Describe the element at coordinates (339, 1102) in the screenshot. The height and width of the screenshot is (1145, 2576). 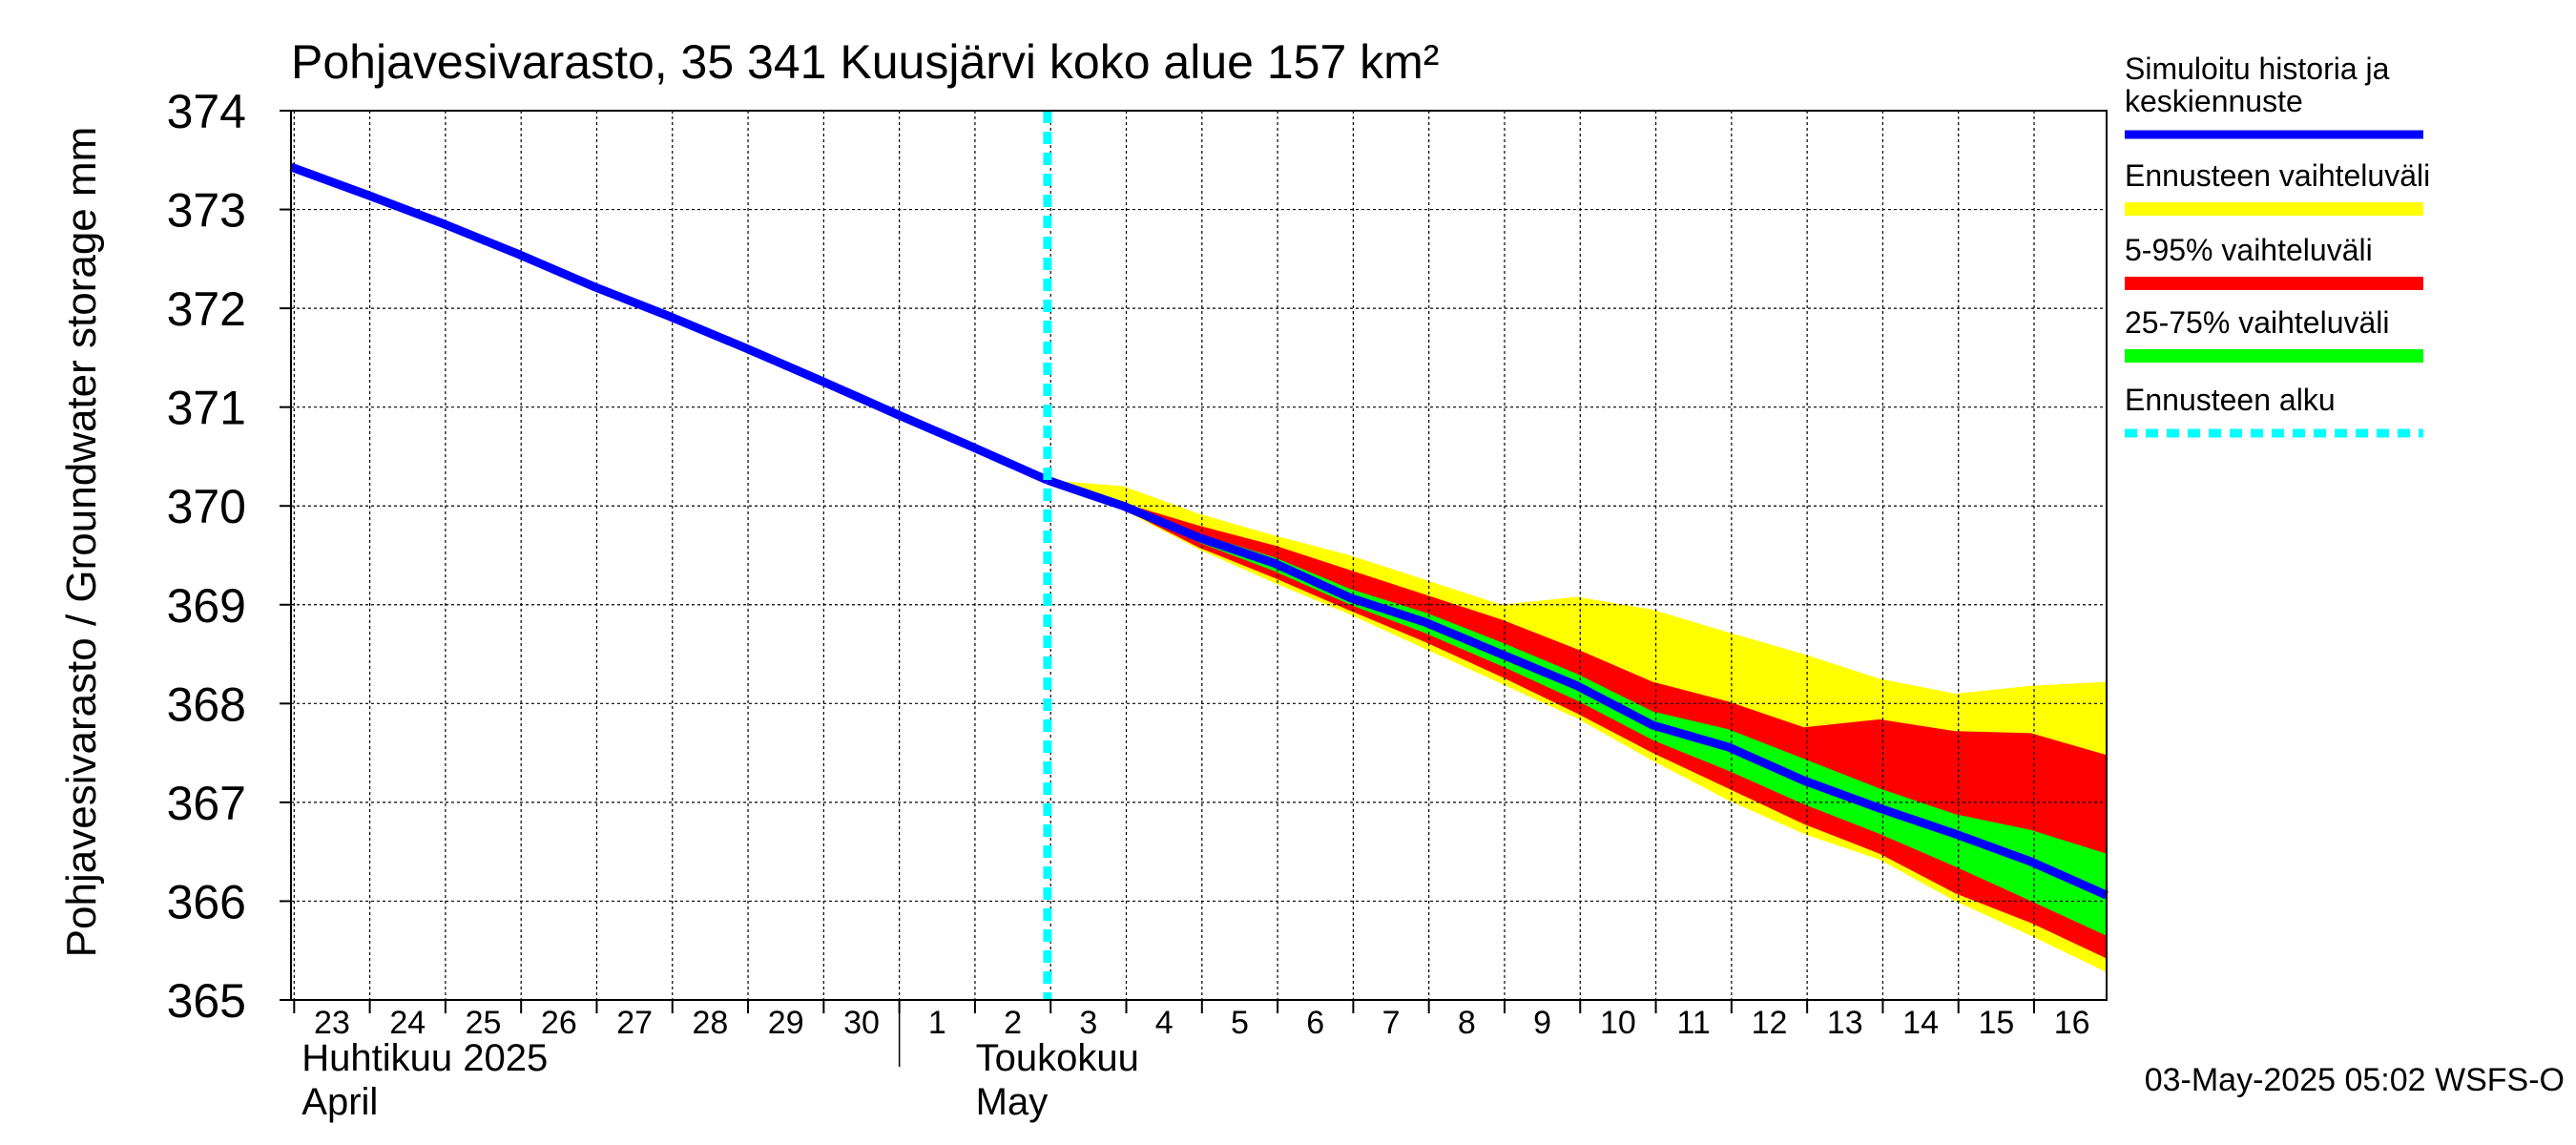
I see `month-label-en: April` at that location.